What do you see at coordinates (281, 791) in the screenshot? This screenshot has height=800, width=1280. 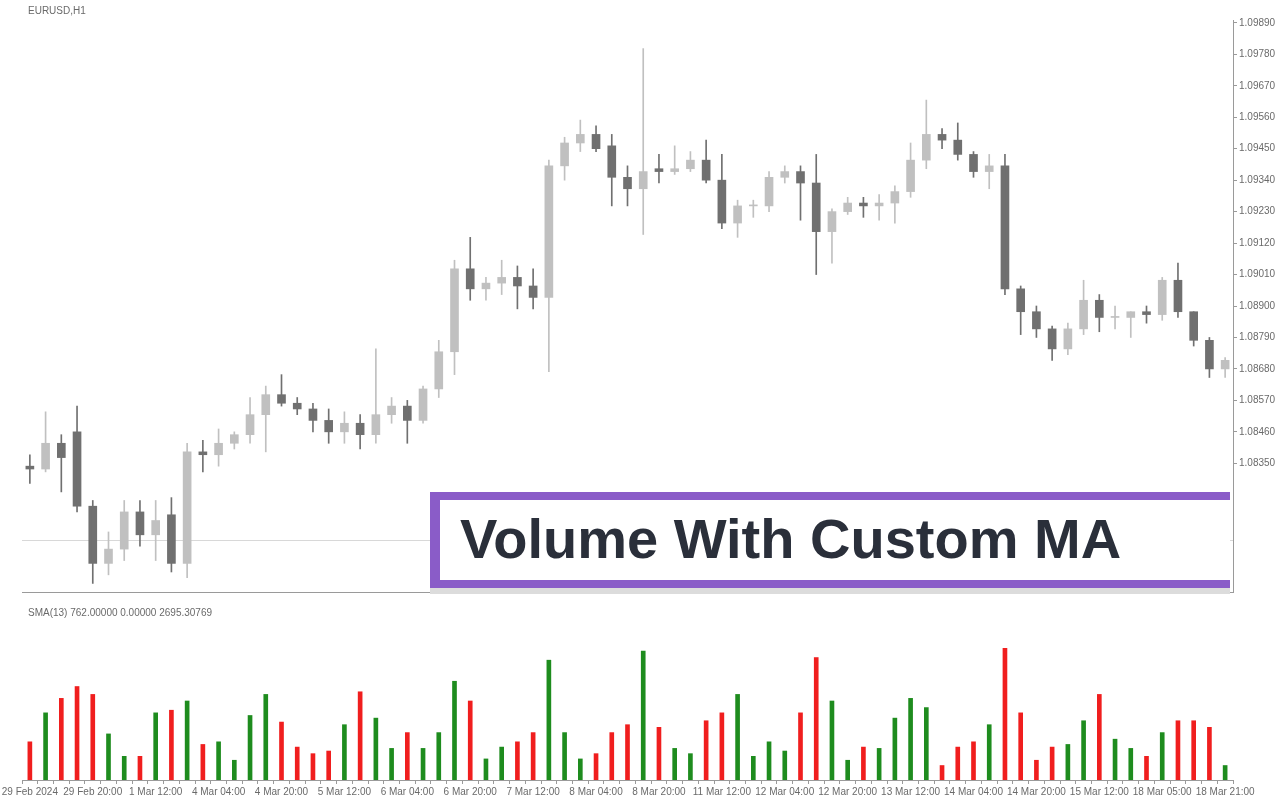 I see `x-tick-label: 4 Mar 20:00` at bounding box center [281, 791].